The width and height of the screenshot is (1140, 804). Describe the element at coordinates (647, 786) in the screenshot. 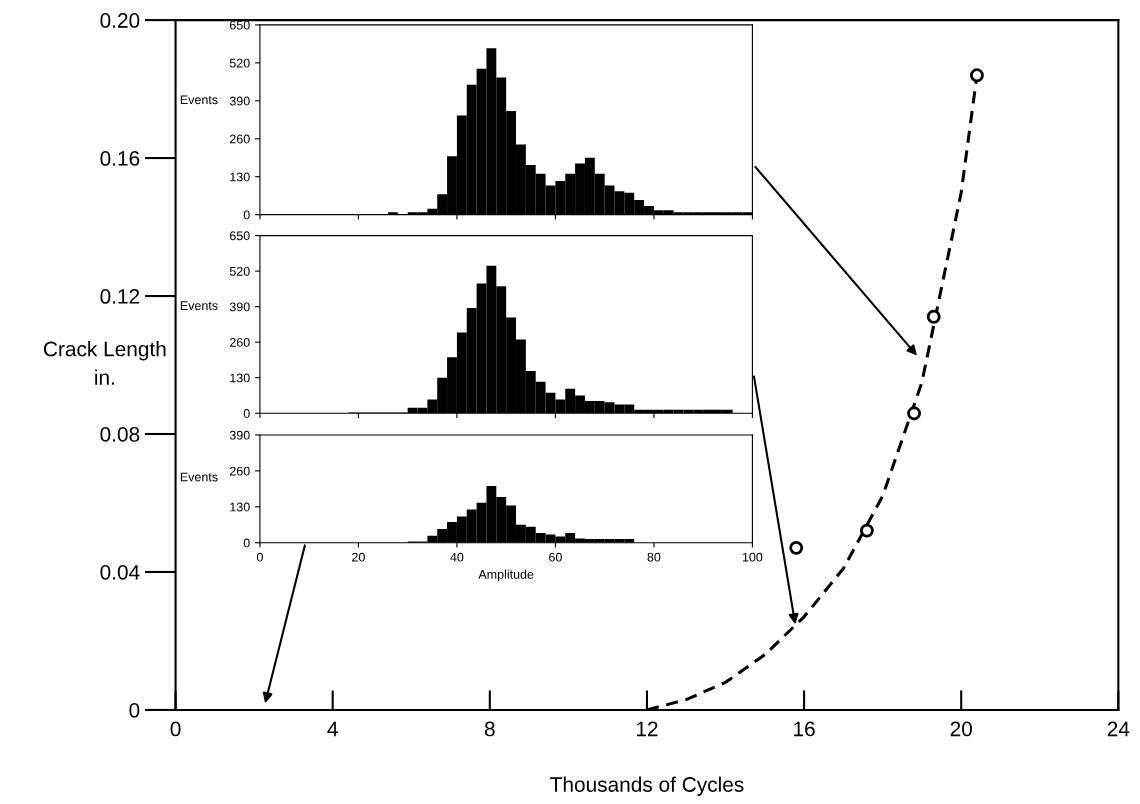

I see `x-axis-title: Thousands of Cycles` at that location.